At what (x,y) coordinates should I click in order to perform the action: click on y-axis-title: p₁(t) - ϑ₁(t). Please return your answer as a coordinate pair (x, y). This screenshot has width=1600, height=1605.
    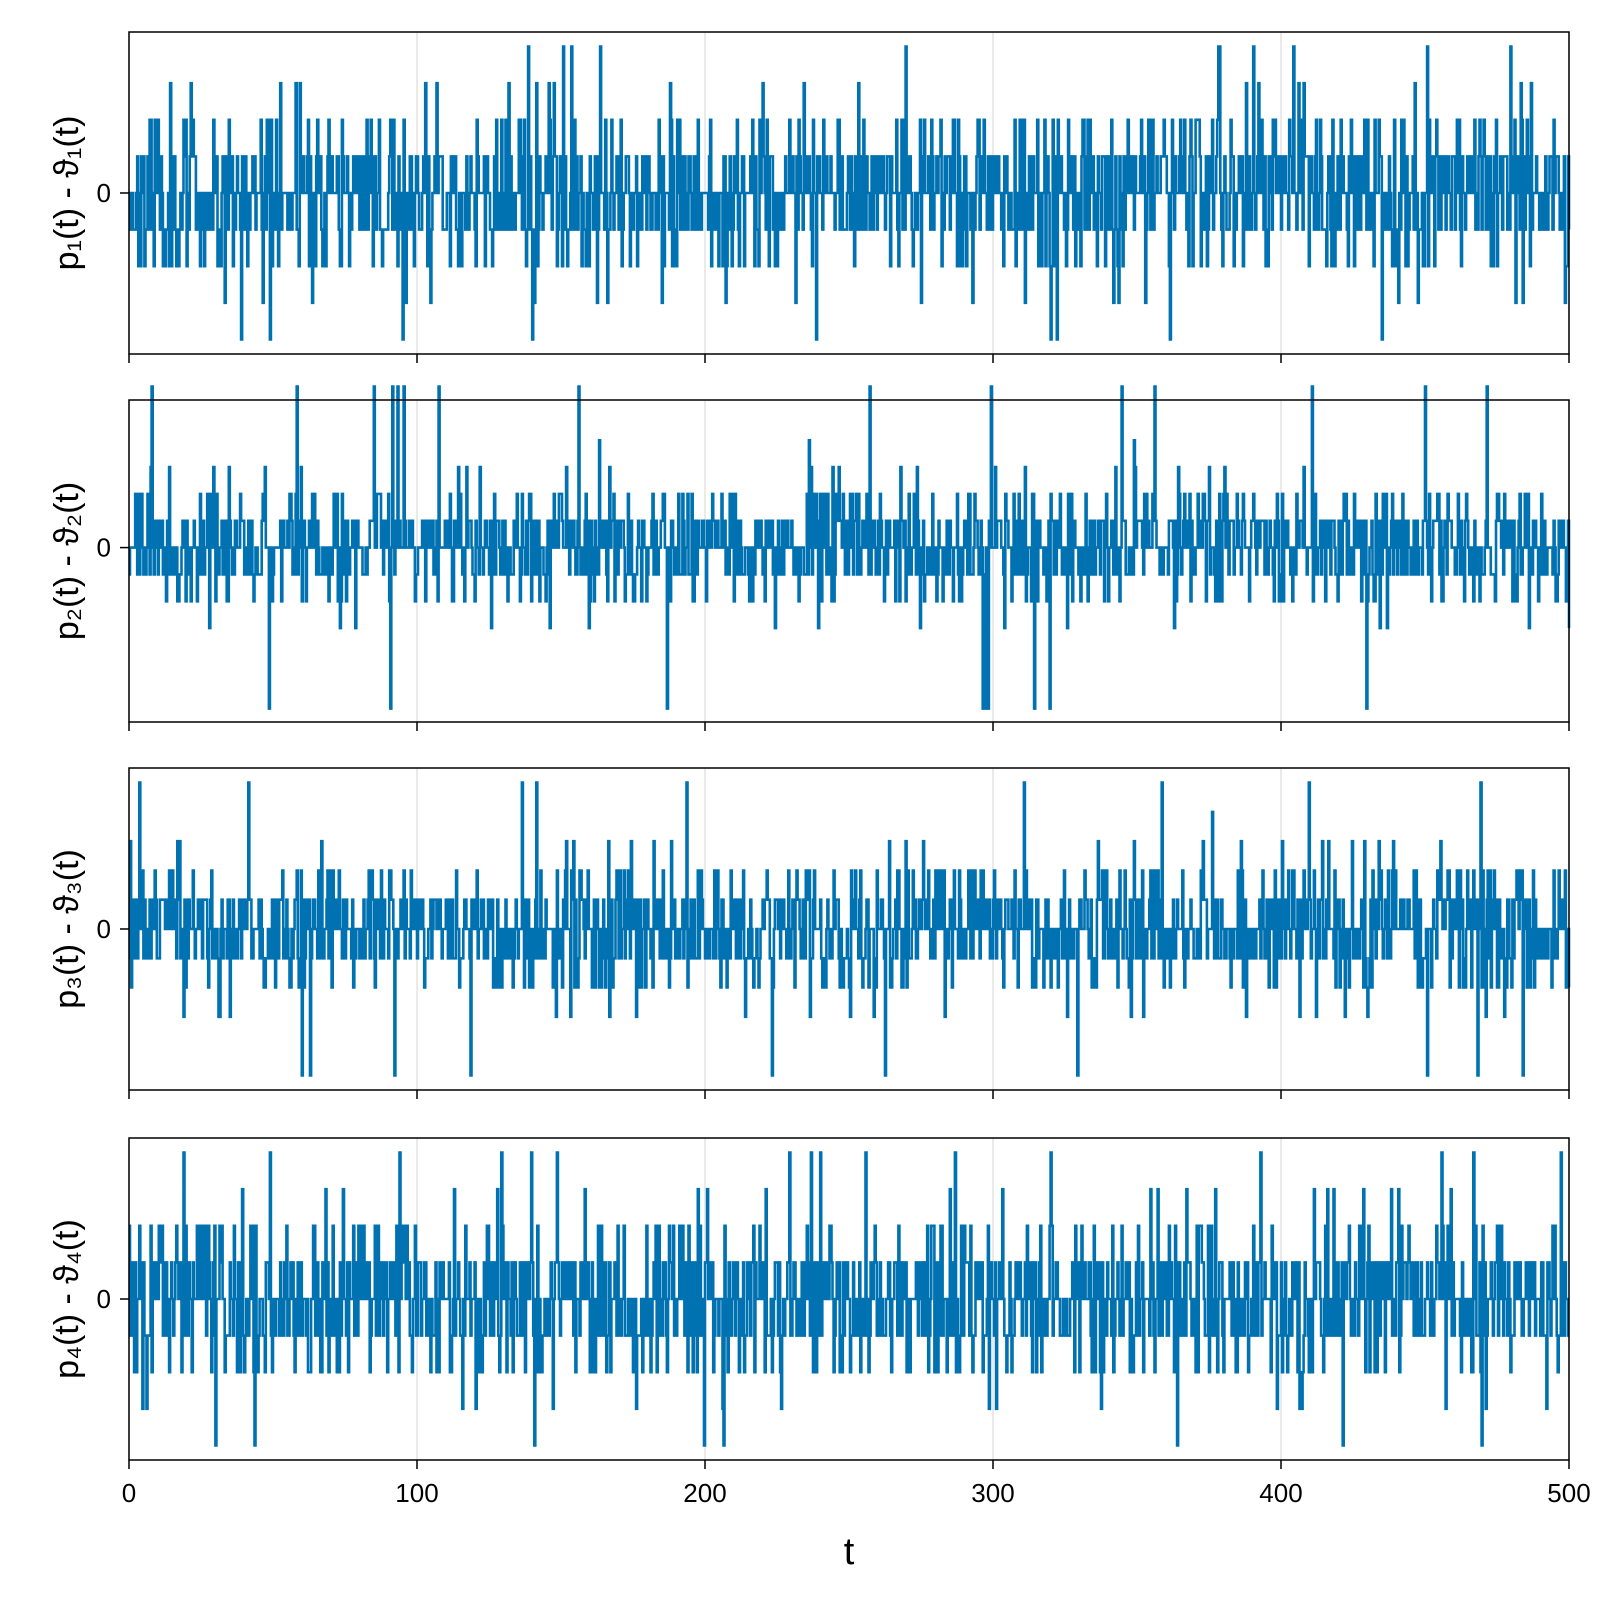
    Looking at the image, I should click on (67, 193).